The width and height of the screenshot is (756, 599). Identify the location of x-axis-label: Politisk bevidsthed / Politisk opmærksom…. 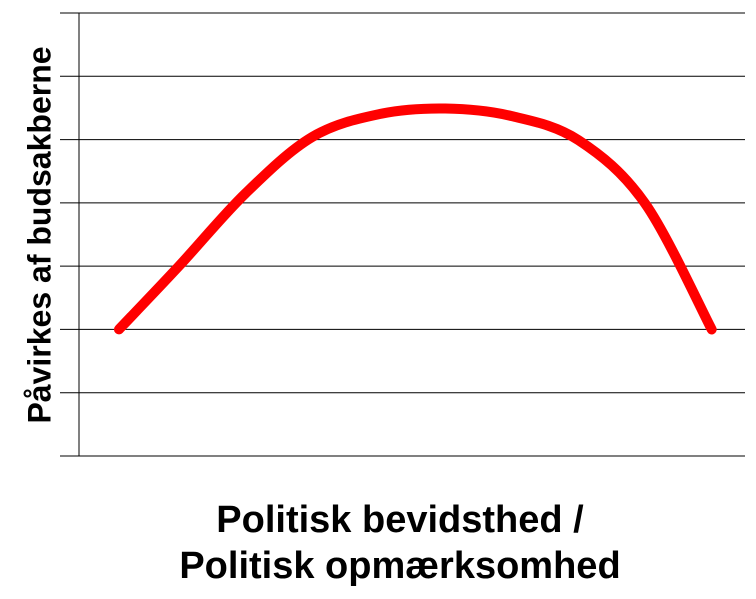
(400, 543).